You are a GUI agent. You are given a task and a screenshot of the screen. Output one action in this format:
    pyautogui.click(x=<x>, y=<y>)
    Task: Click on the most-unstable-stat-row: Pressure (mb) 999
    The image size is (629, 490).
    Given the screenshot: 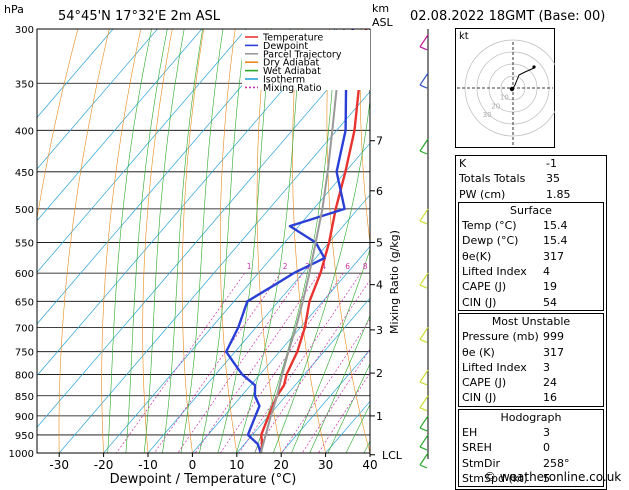 What is the action you would take?
    pyautogui.click(x=531, y=336)
    